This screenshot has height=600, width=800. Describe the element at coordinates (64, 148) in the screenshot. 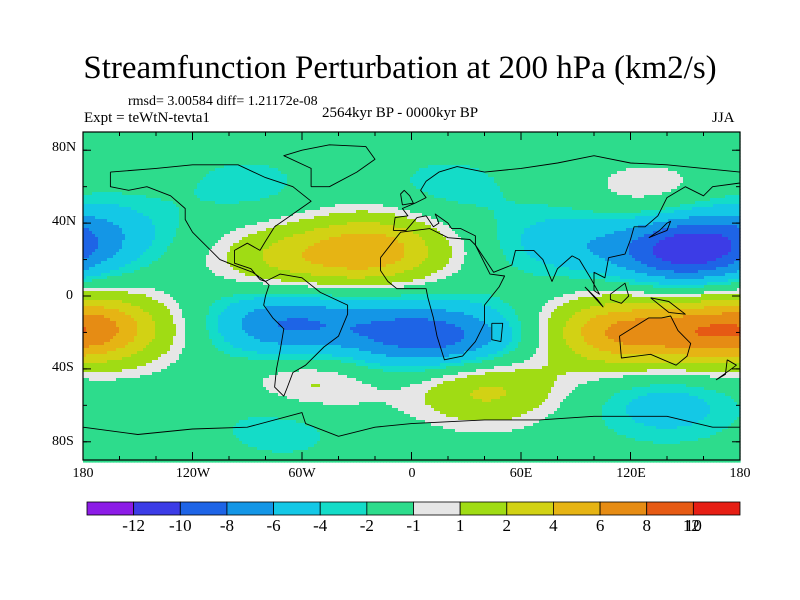

I see `lat-label-80n: 80N` at that location.